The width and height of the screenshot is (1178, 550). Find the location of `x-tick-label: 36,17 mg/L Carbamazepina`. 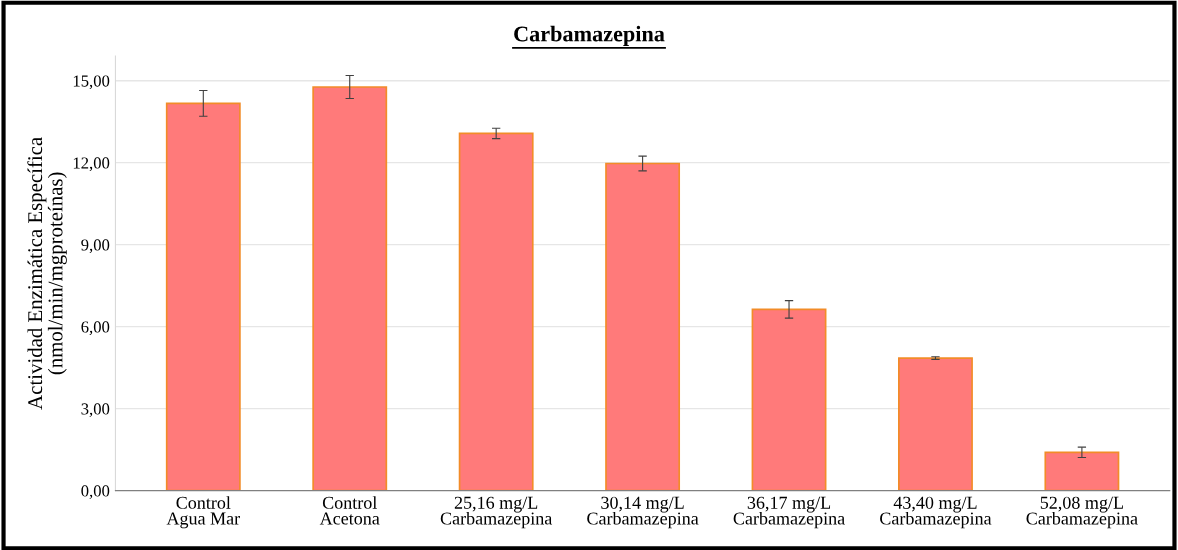

x-tick-label: 36,17 mg/L Carbamazepina is located at coordinates (789, 512).